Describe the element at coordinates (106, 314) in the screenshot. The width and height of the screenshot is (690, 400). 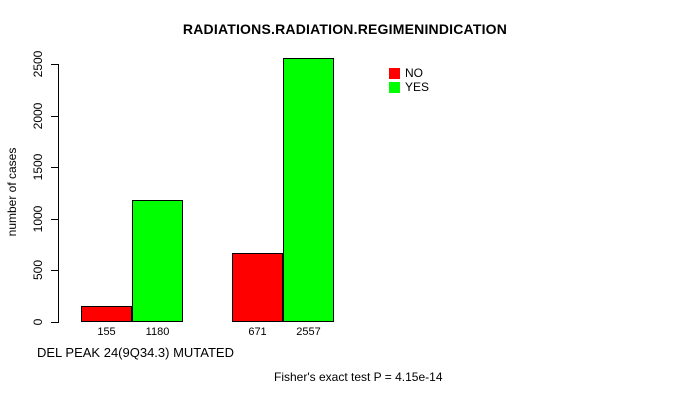
I see `bar-no-group1` at that location.